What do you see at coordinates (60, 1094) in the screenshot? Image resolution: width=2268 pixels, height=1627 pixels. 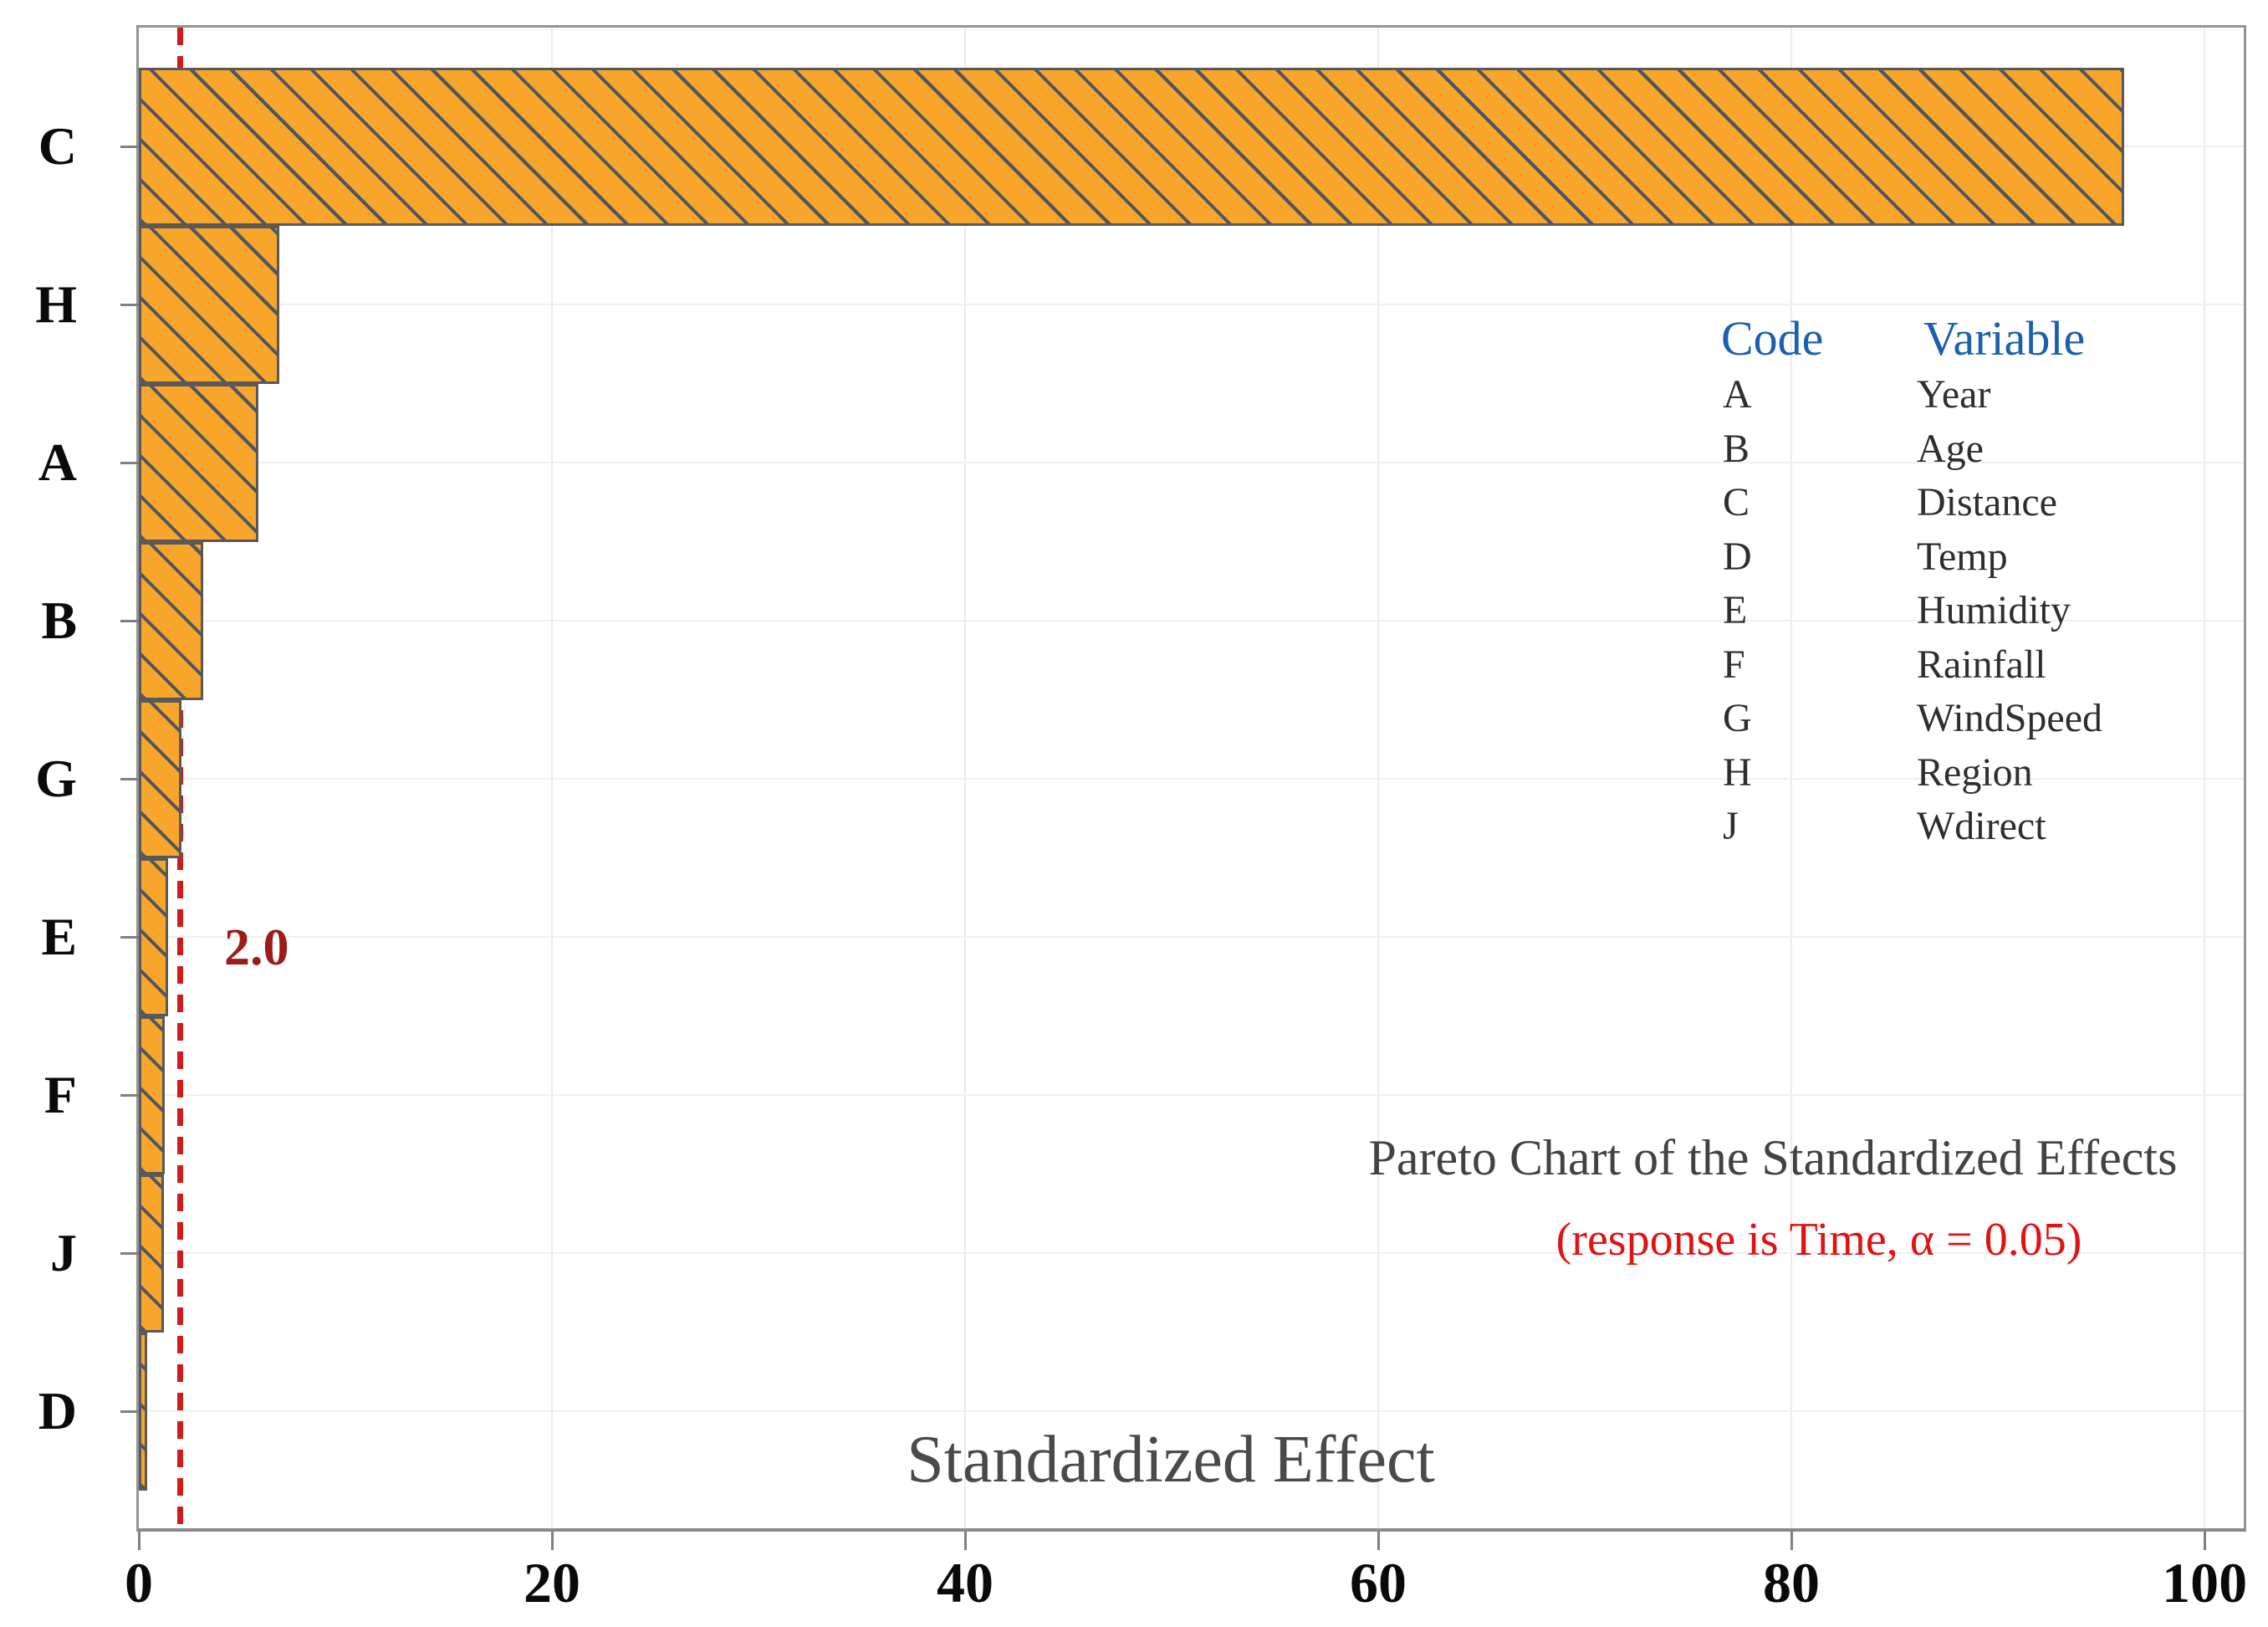 I see `y-axis-category-label: F` at bounding box center [60, 1094].